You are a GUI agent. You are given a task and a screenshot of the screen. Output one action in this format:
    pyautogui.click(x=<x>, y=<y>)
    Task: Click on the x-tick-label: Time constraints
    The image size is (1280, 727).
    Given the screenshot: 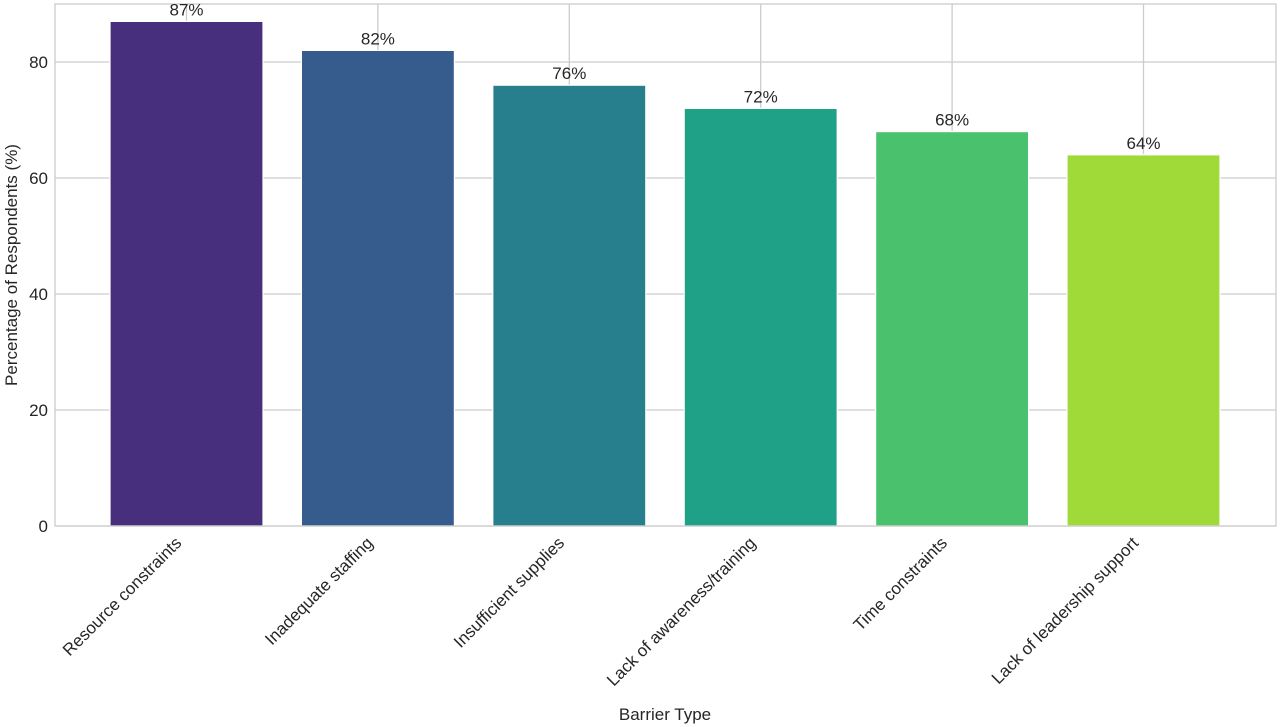 What is the action you would take?
    pyautogui.click(x=900, y=583)
    